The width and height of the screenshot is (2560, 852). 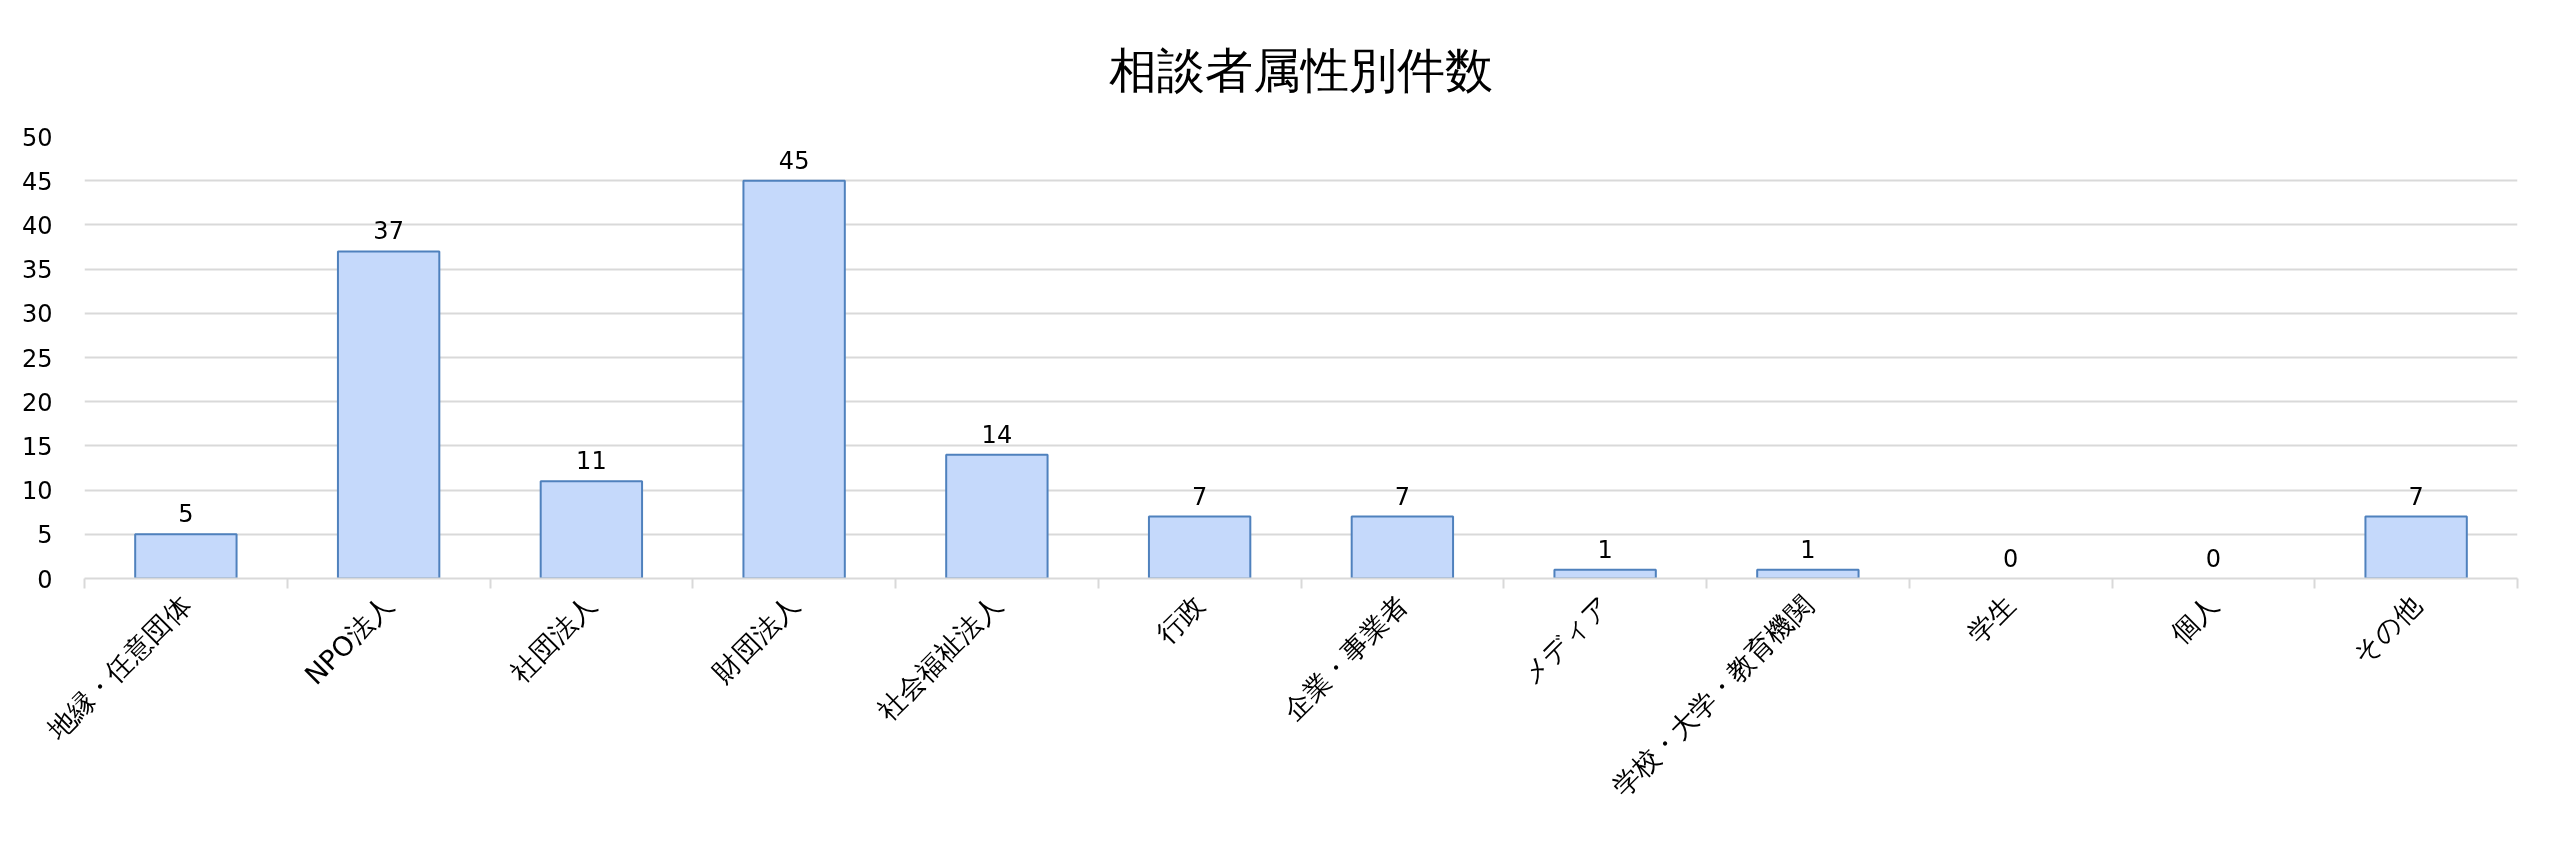 I want to click on data-label: 37, so click(x=388, y=231).